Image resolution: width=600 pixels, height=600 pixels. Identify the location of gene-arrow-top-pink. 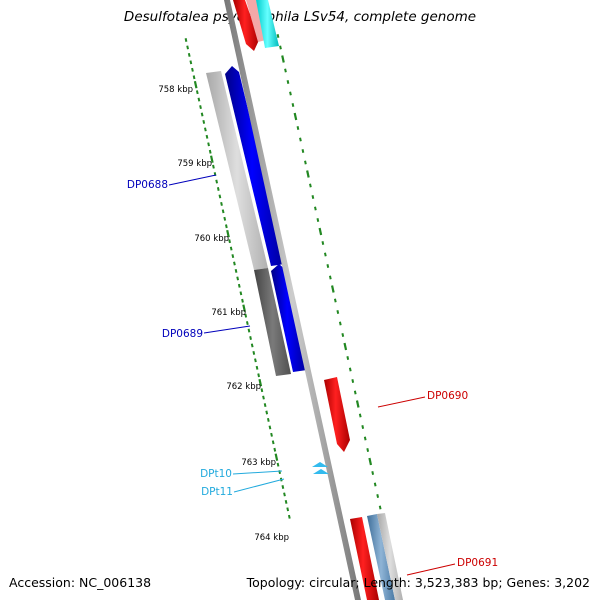
(256, 21).